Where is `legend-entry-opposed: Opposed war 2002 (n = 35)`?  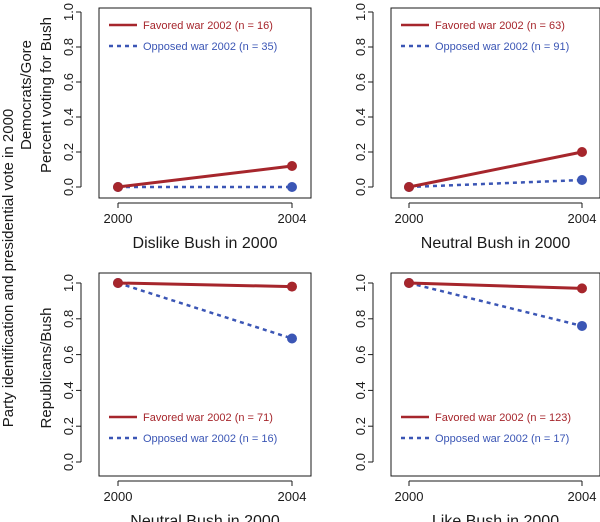 legend-entry-opposed: Opposed war 2002 (n = 35) is located at coordinates (210, 47).